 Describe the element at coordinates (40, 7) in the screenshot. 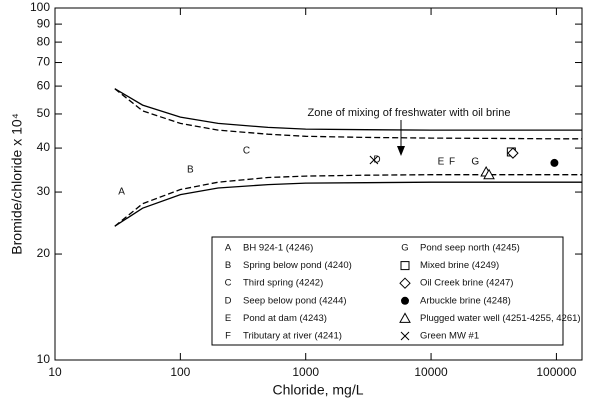

I see `y-tick-label: 100` at that location.